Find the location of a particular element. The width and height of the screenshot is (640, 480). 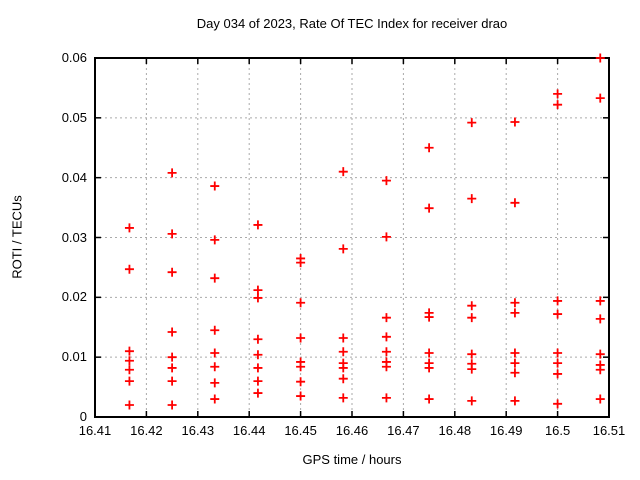

x-tick-label: 16.47 is located at coordinates (403, 430).